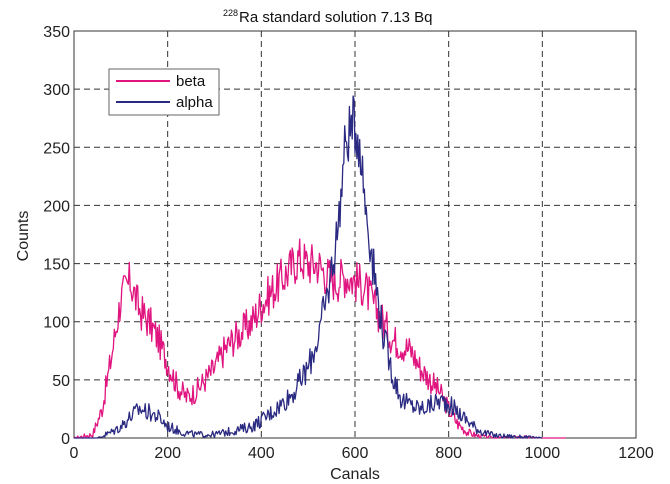 This screenshot has height=484, width=670. I want to click on y-tick-label: 300, so click(56, 90).